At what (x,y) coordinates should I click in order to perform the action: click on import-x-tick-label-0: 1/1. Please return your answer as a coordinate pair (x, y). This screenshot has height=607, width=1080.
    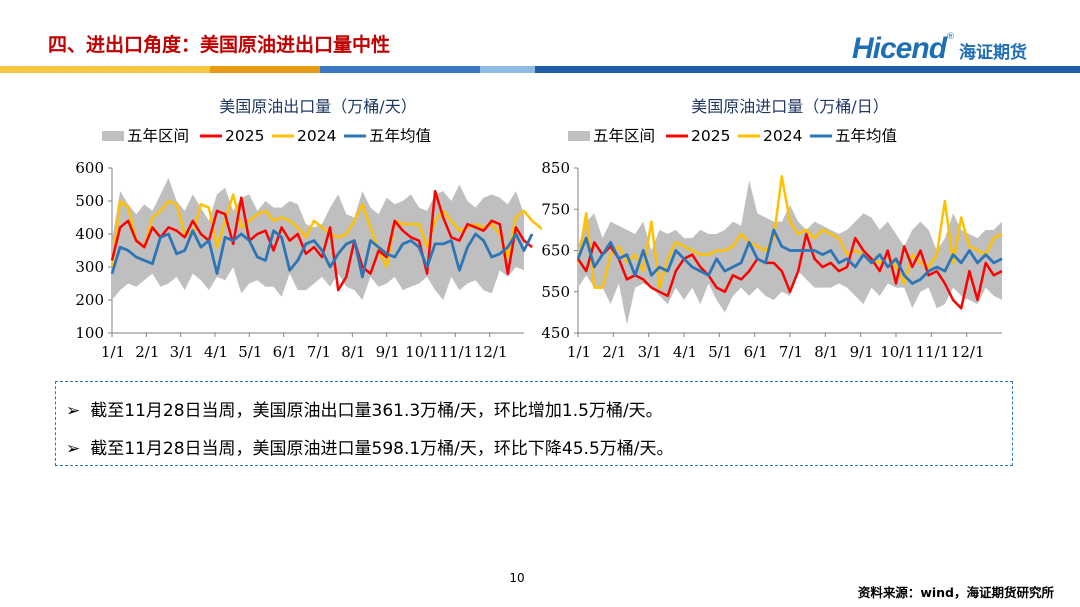
    Looking at the image, I should click on (579, 352).